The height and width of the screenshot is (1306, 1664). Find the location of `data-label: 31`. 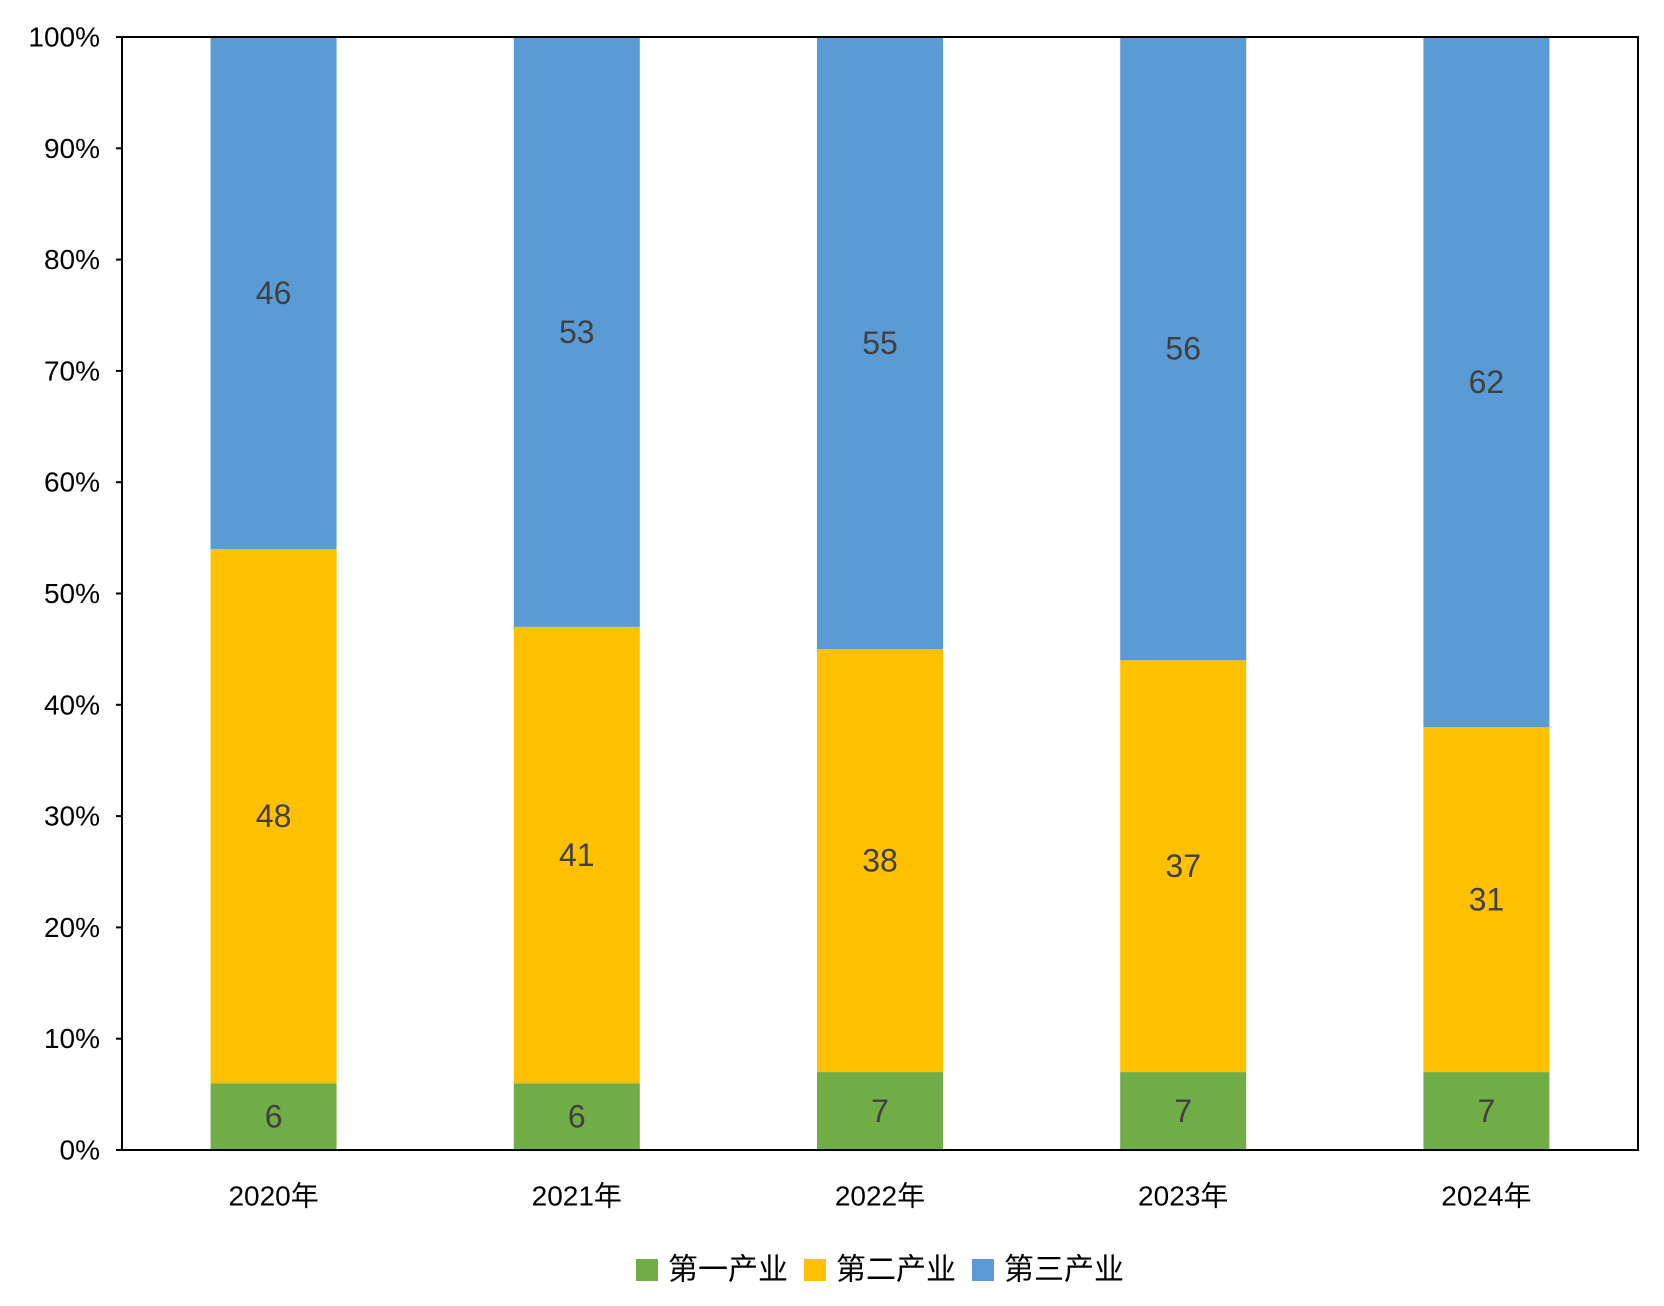

data-label: 31 is located at coordinates (1487, 900).